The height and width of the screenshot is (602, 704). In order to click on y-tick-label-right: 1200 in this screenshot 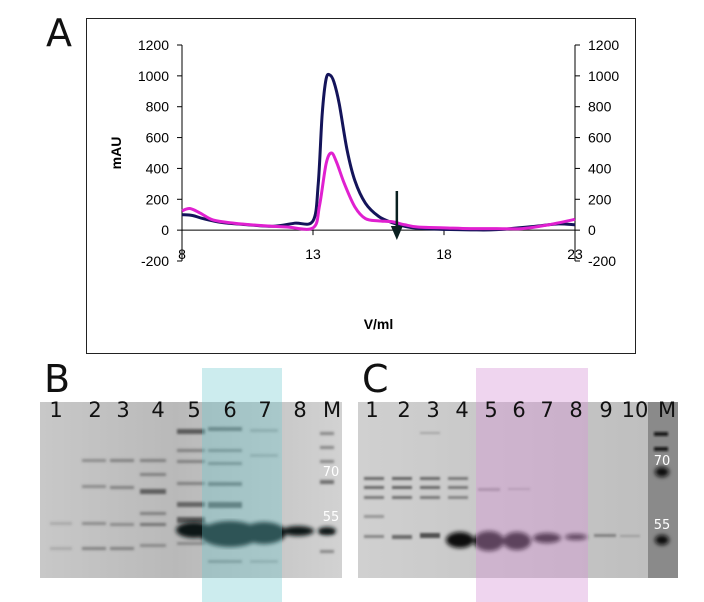, I will do `click(603, 45)`.